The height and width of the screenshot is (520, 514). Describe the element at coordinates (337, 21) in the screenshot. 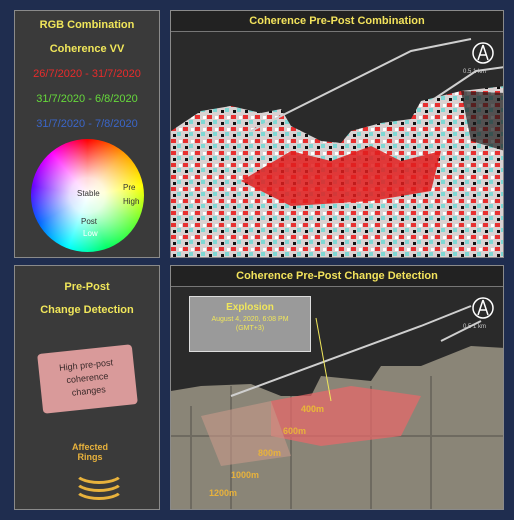

I see `map-top-title: Coherence Pre-Post Combination` at that location.